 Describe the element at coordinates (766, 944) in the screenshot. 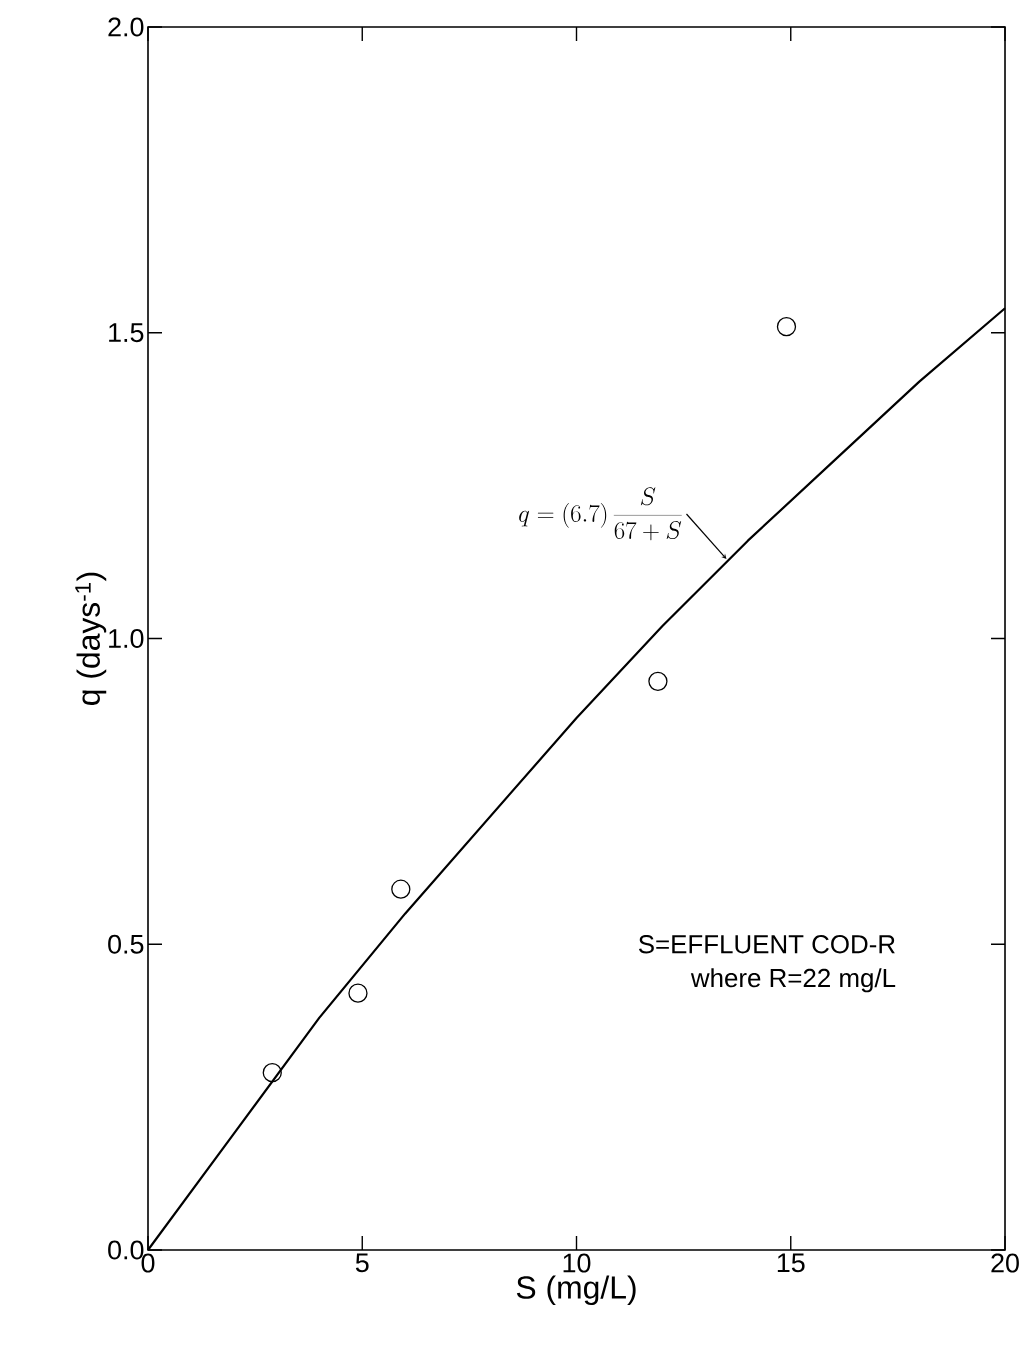

I see `annotation: S=EFFLUENT COD-R` at that location.